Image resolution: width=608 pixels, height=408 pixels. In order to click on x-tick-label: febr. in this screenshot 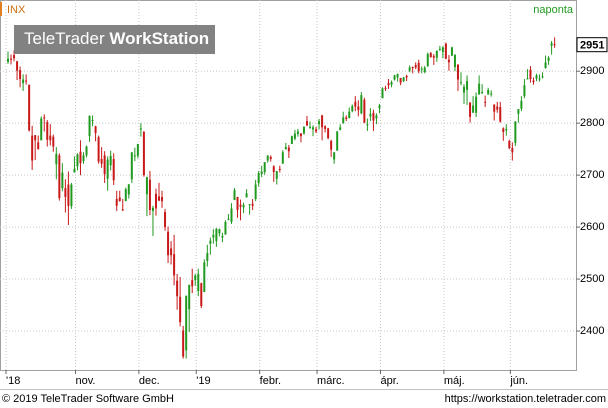, I will do `click(270, 381)`.